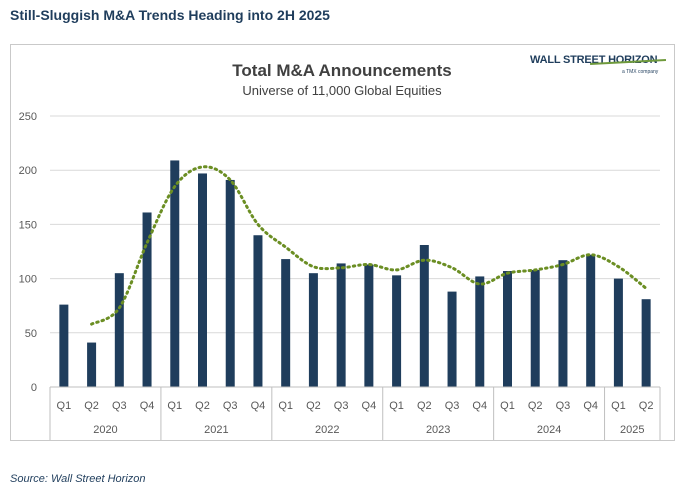 This screenshot has width=687, height=501. Describe the element at coordinates (327, 430) in the screenshot. I see `year-group-label: 2022` at that location.